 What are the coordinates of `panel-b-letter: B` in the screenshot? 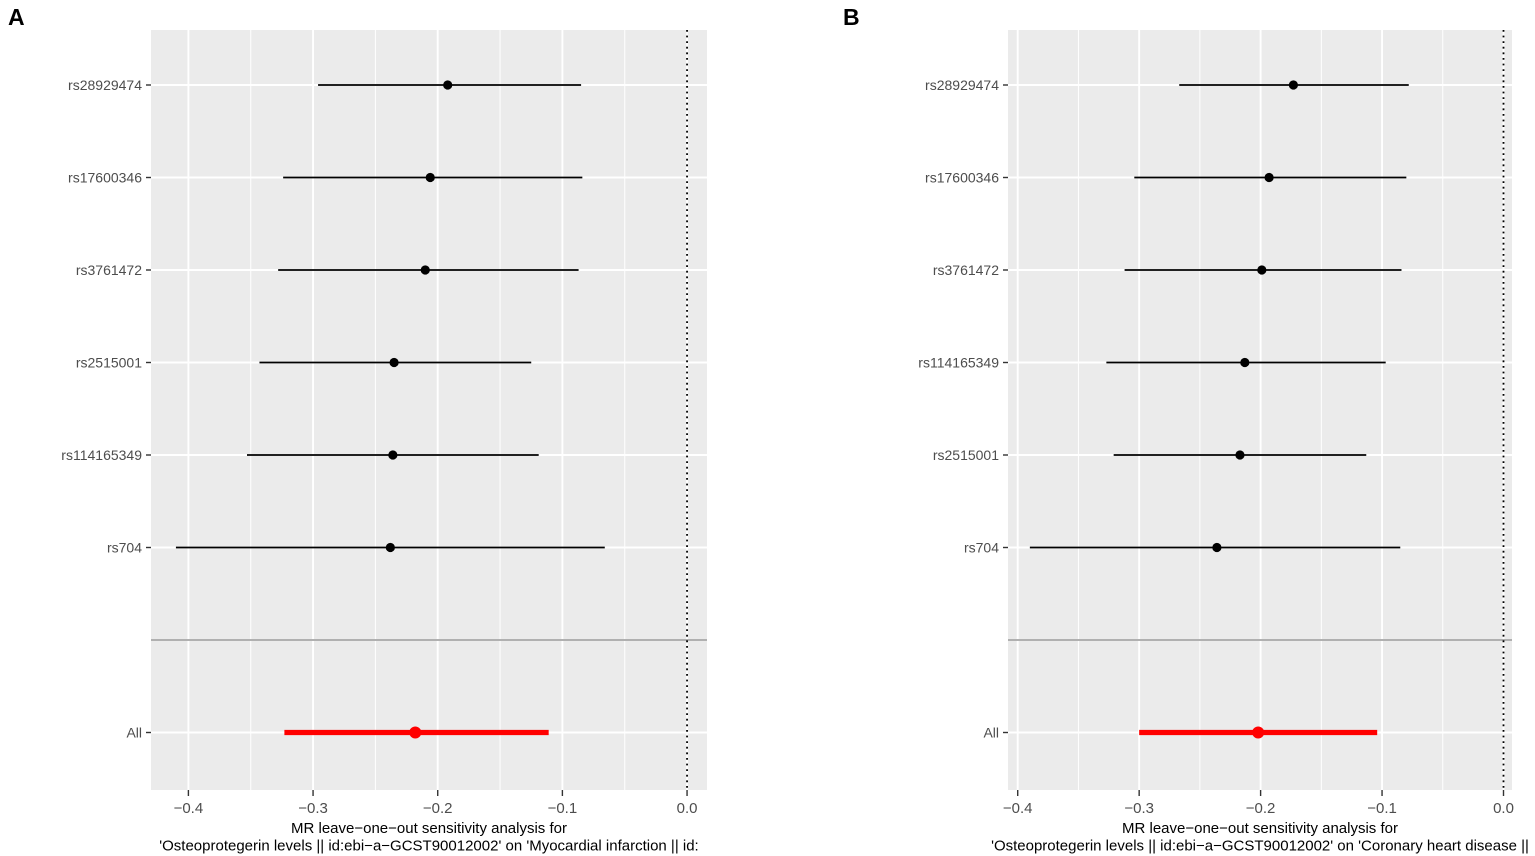 It's located at (851, 17).